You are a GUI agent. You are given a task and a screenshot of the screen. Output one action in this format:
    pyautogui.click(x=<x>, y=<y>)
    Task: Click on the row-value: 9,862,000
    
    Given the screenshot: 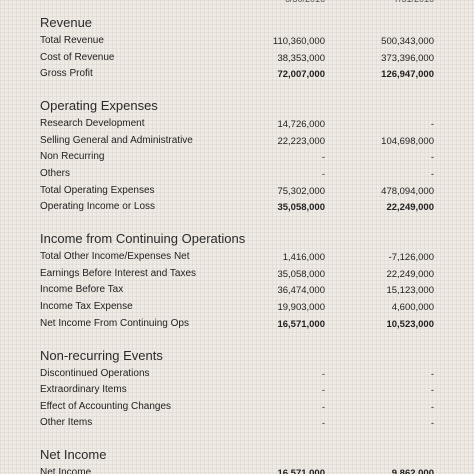 What is the action you would take?
    pyautogui.click(x=412, y=471)
    